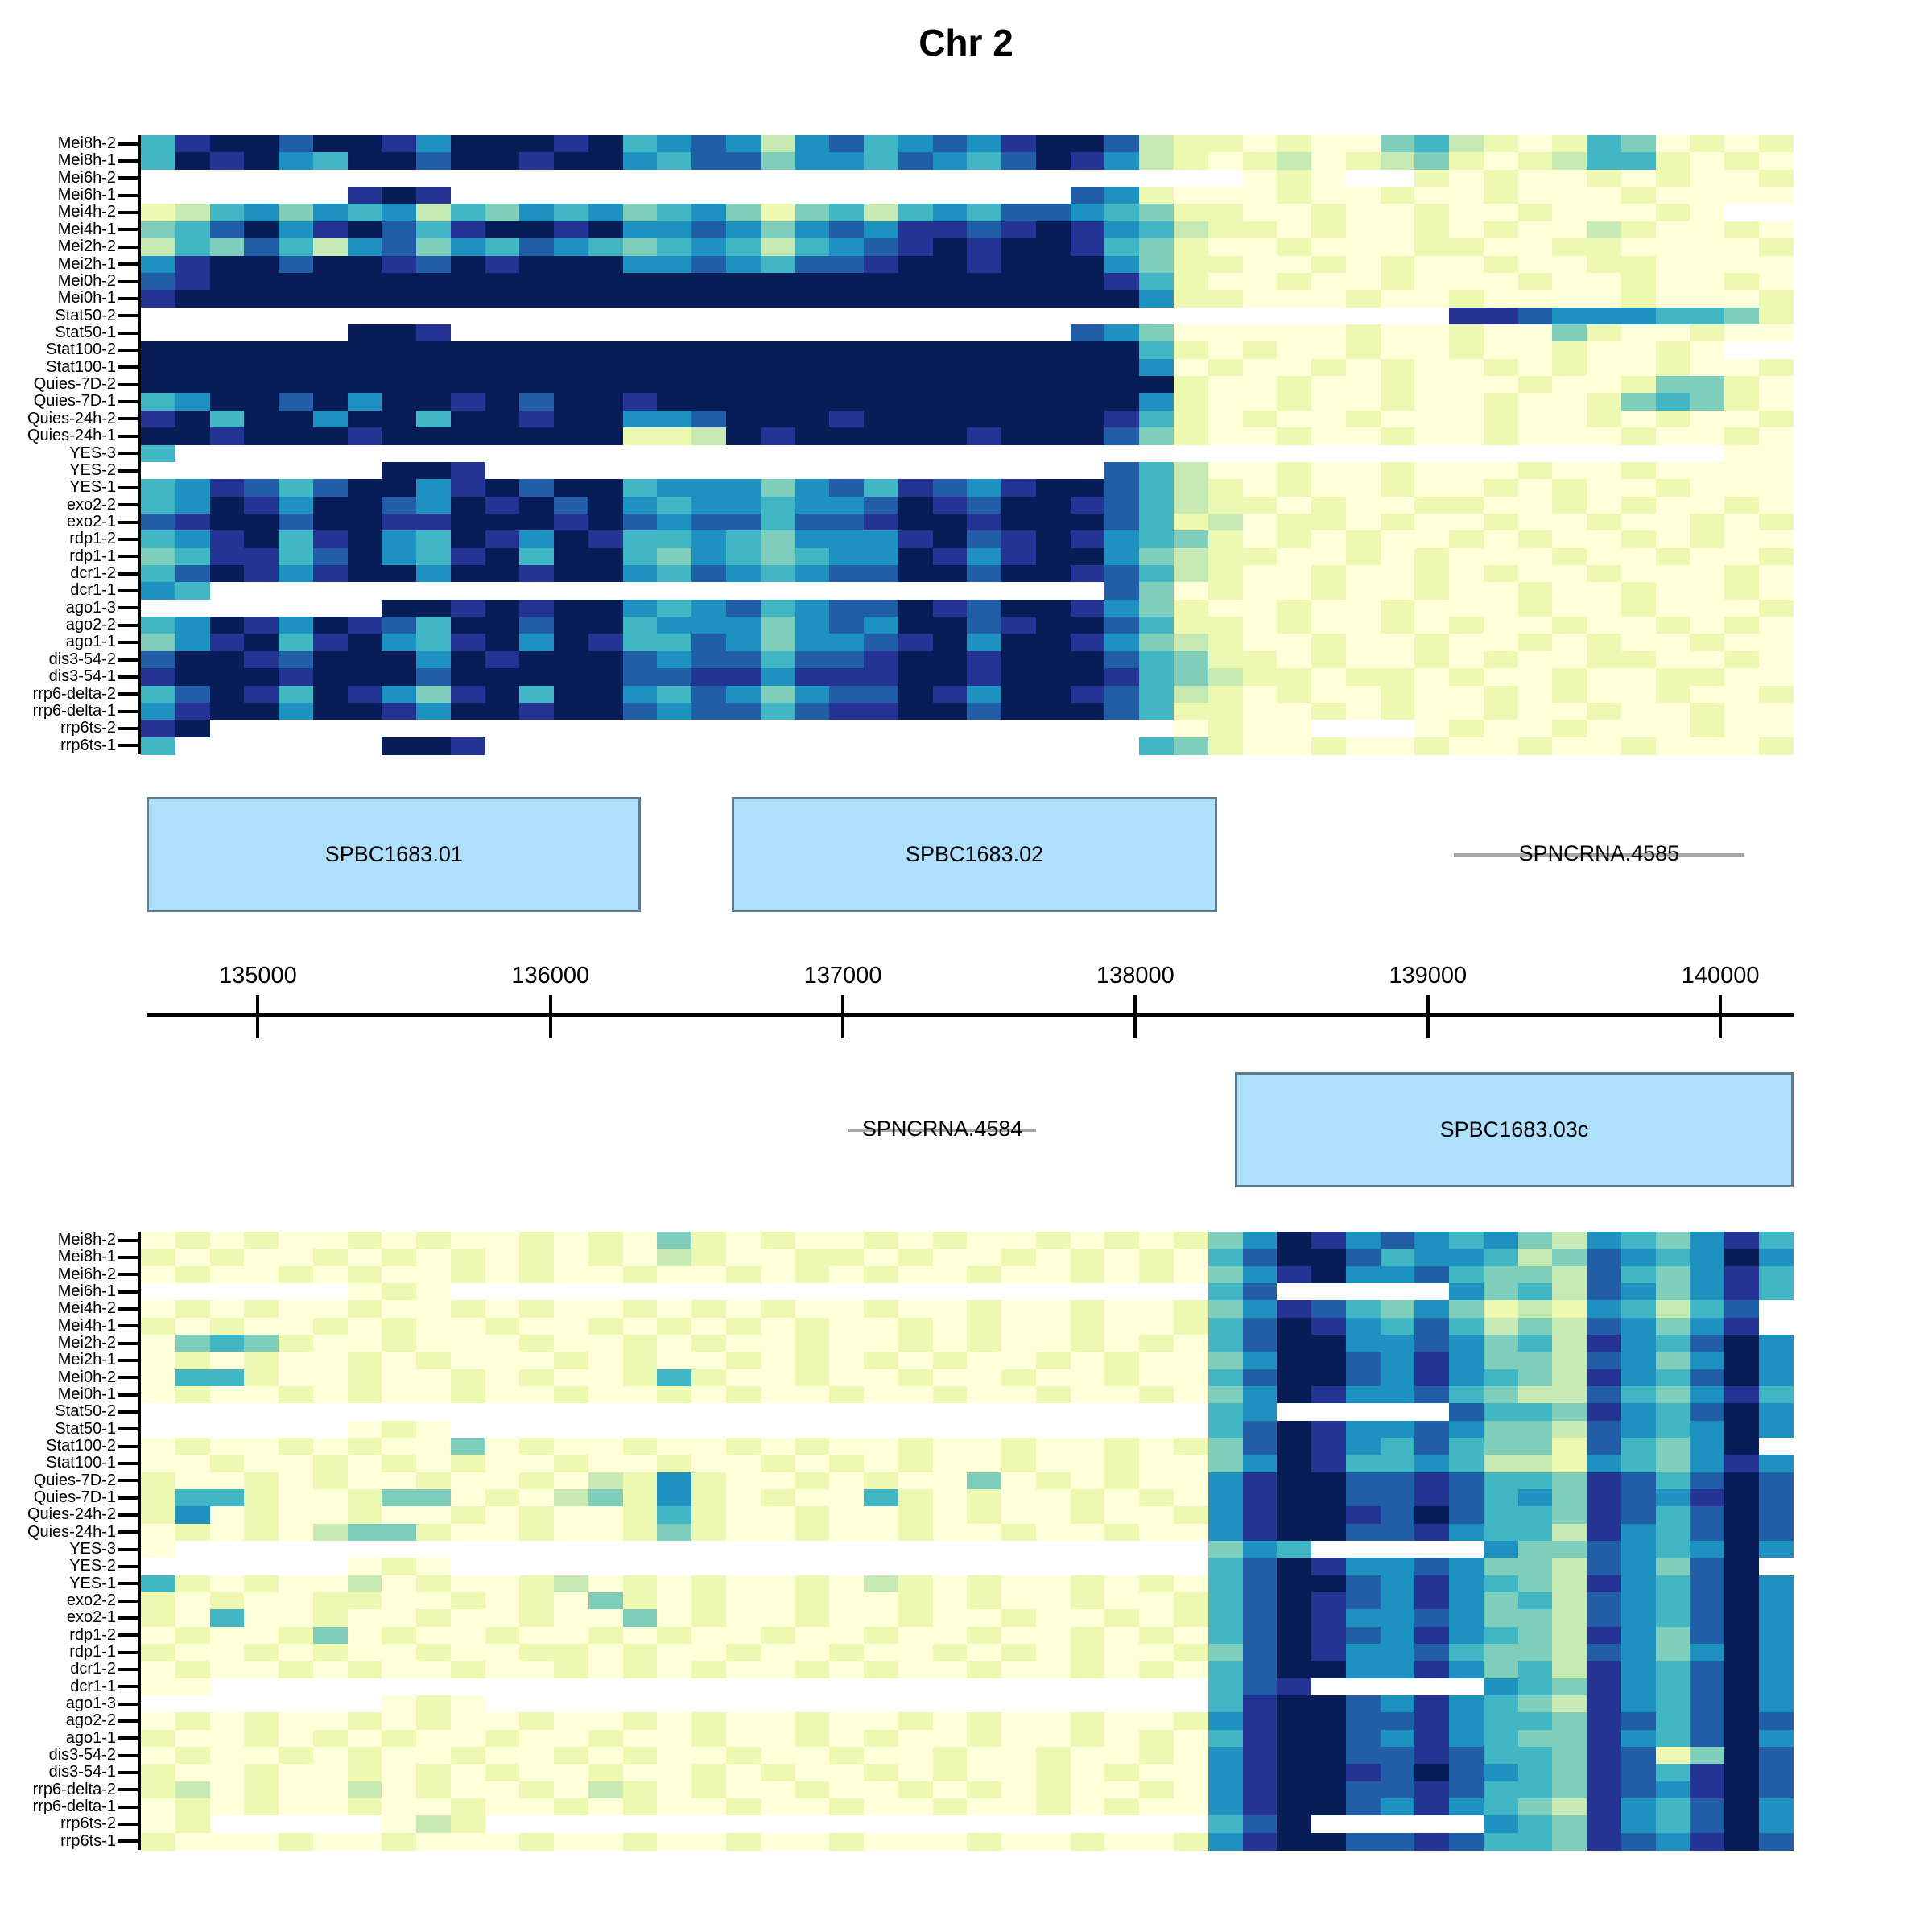 This screenshot has height=1932, width=1932. What do you see at coordinates (71, 418) in the screenshot?
I see `row-label: Quies-24h-2` at bounding box center [71, 418].